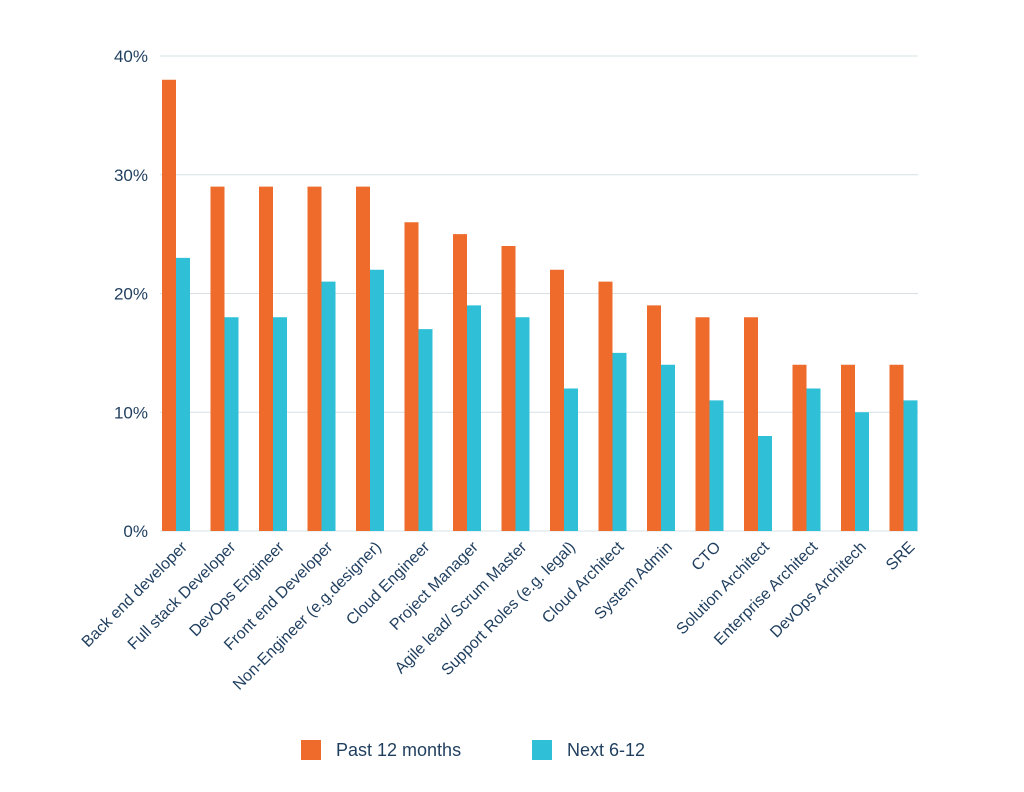  I want to click on y-tick-label: 0%, so click(135, 531).